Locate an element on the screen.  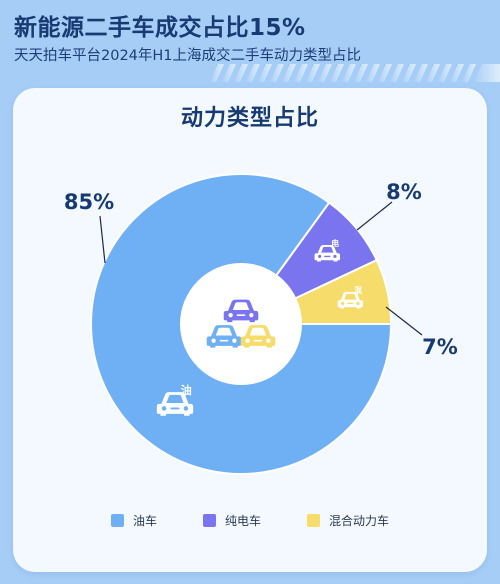
header-stripe-decoration is located at coordinates (355, 73).